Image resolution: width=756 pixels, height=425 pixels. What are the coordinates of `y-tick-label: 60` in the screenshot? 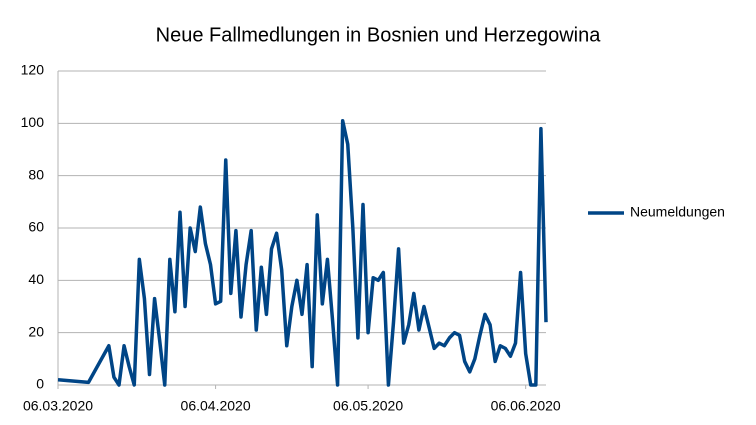 It's located at (36, 227).